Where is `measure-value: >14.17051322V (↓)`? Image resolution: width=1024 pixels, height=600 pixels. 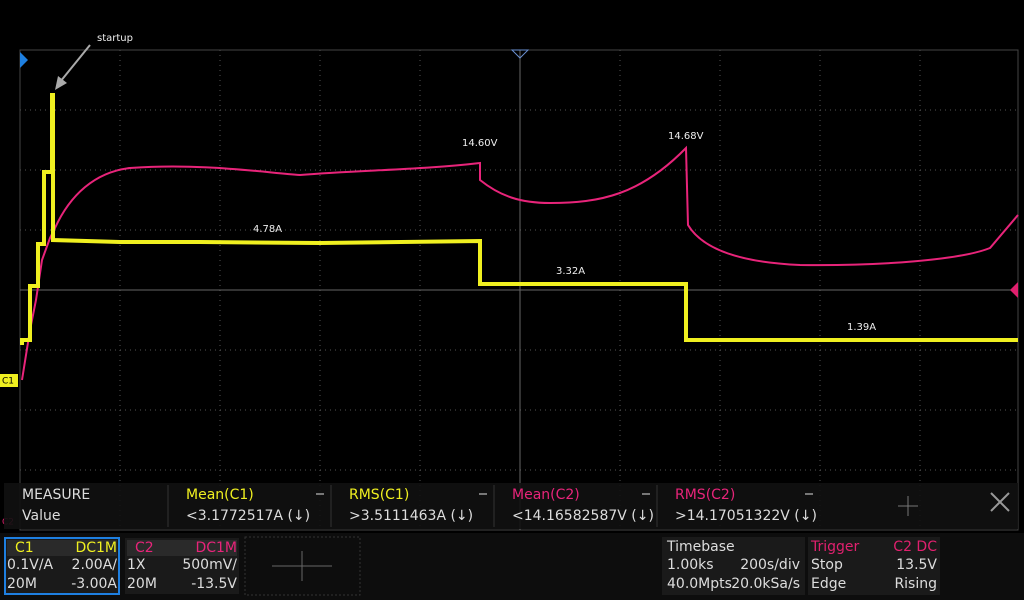
measure-value: >14.17051322V (↓) is located at coordinates (746, 516).